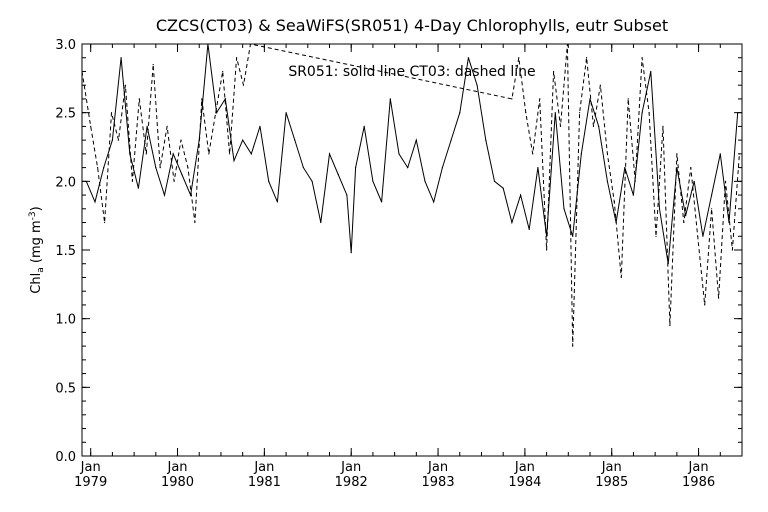 Image resolution: width=768 pixels, height=512 pixels. I want to click on x-tick-year-label: 1980, so click(177, 482).